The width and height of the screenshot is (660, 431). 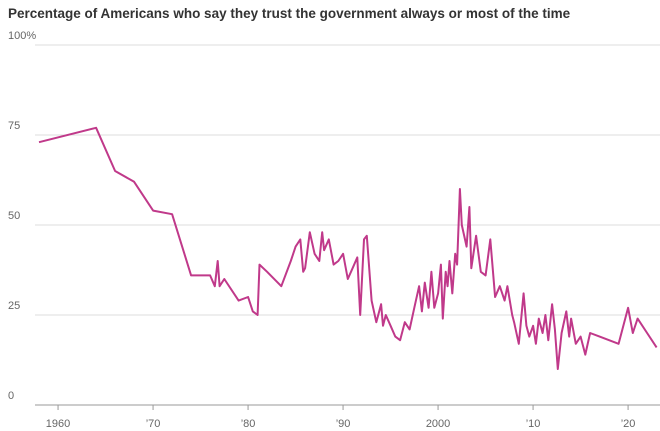 I want to click on x-tick-label: ’90, so click(x=343, y=424).